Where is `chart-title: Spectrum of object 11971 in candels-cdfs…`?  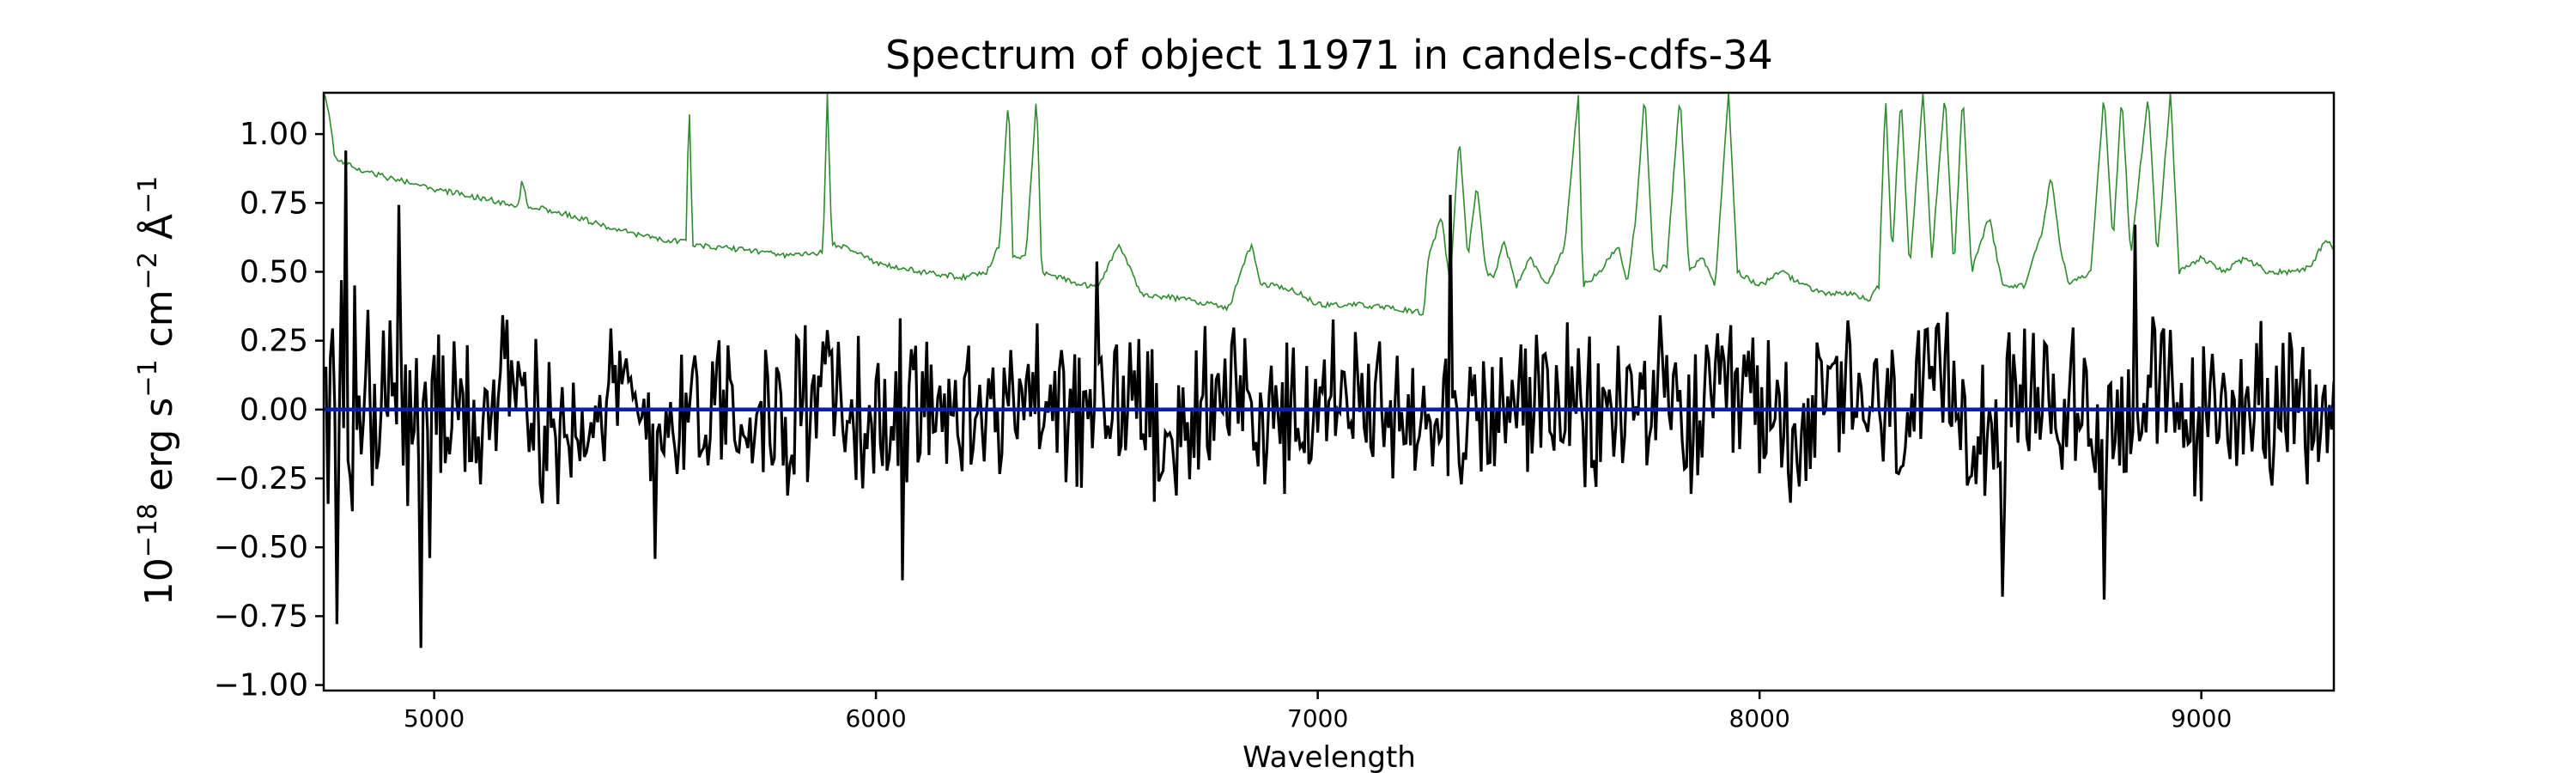
chart-title: Spectrum of object 11971 in candels-cdfs… is located at coordinates (1329, 55).